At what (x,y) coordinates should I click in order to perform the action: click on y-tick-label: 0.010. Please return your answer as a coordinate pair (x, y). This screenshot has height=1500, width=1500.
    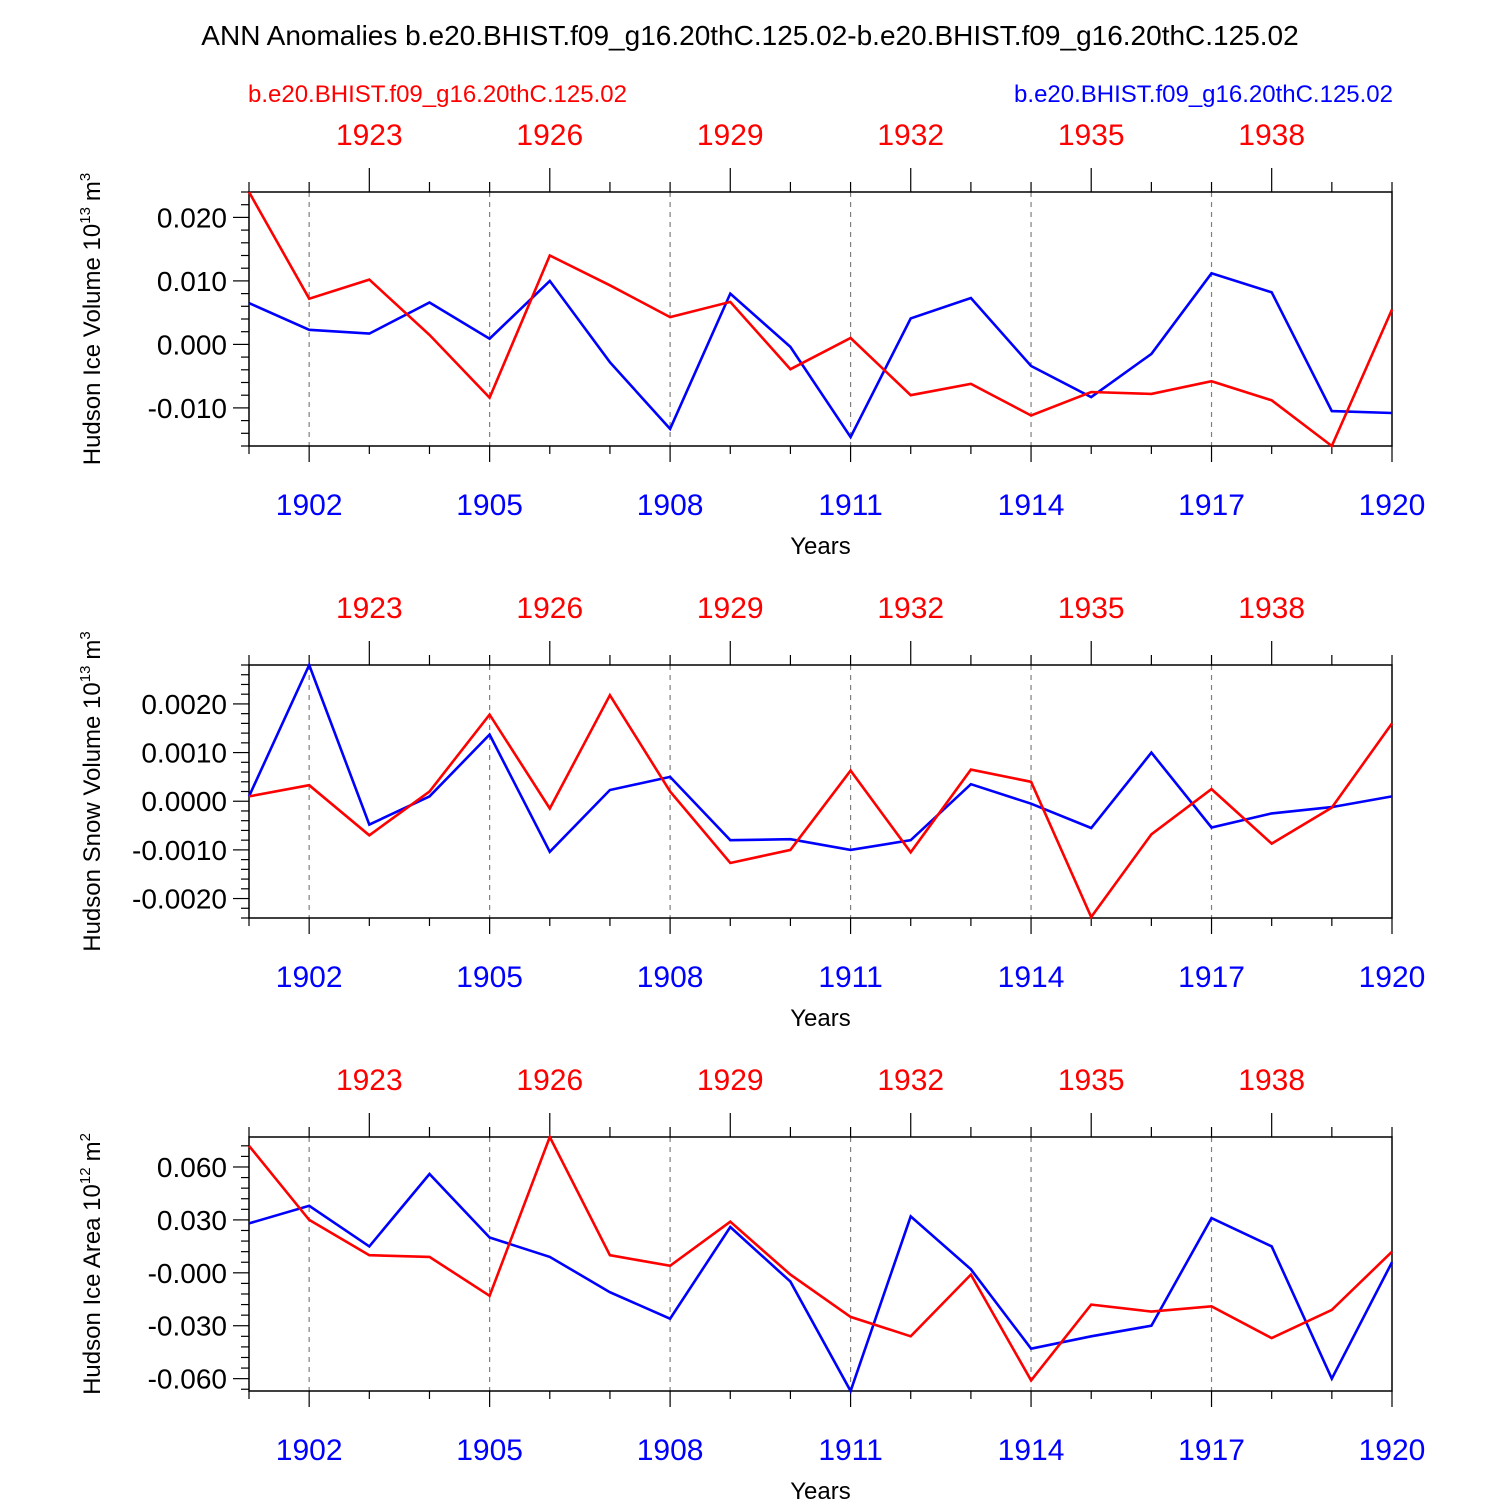
    Looking at the image, I should click on (192, 281).